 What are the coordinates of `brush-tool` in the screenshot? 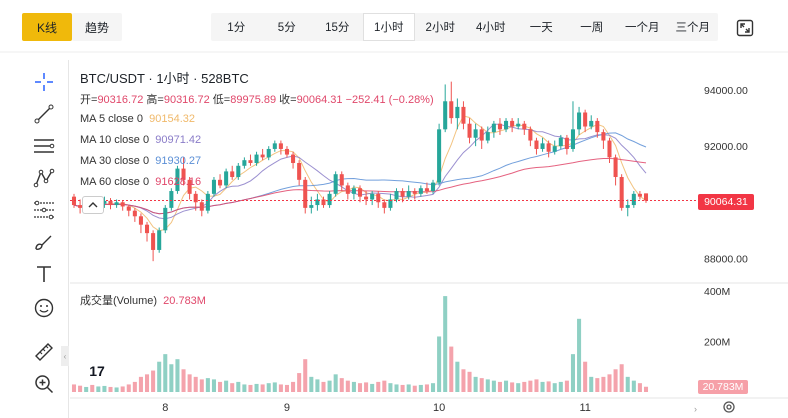 It's located at (44, 242).